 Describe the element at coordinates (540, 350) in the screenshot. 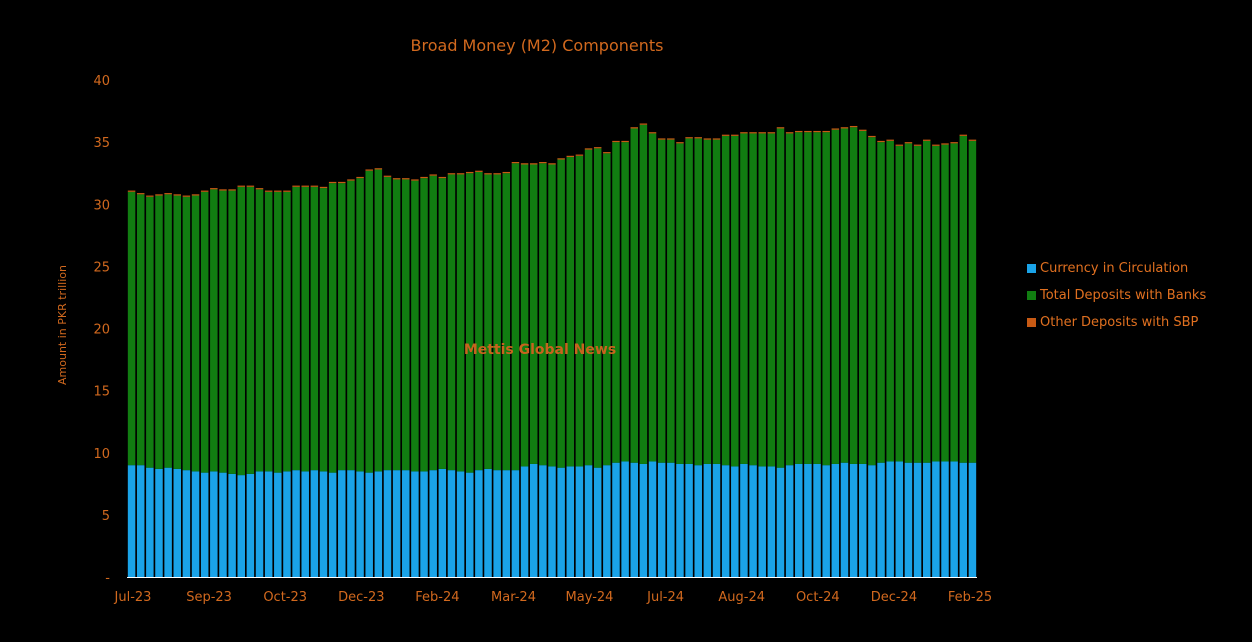

I see `watermark-text: Mettis Global News` at that location.